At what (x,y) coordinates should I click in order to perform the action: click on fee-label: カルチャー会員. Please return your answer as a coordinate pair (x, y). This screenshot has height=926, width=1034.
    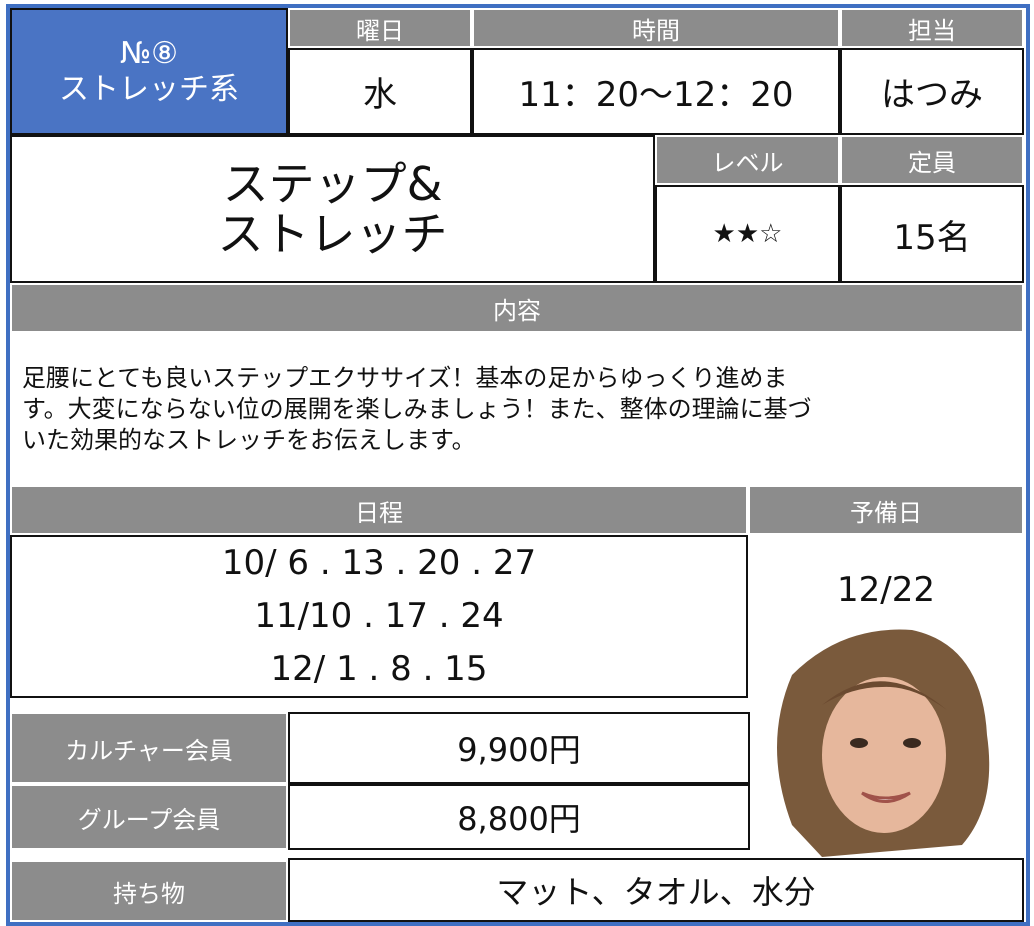
    Looking at the image, I should click on (149, 748).